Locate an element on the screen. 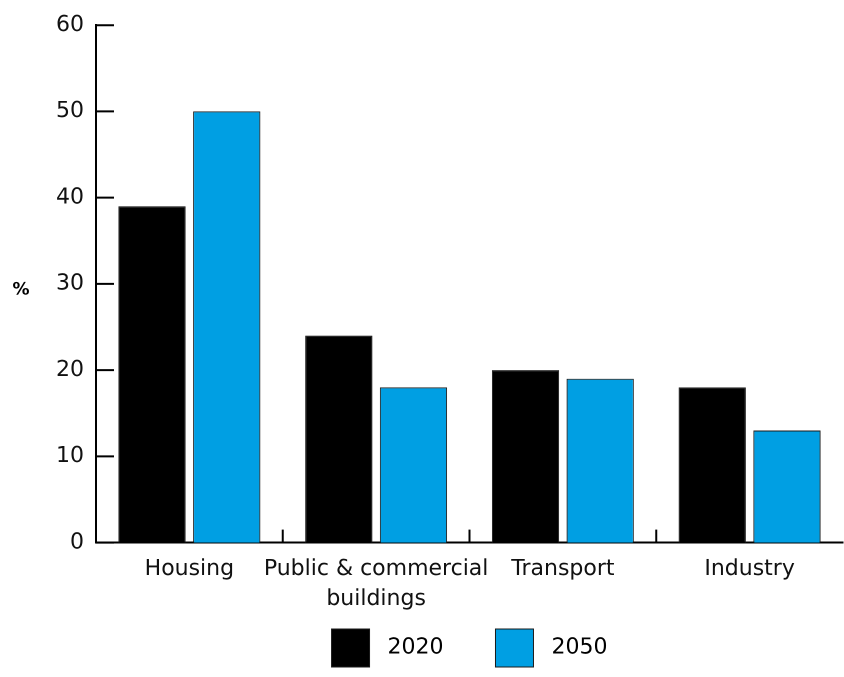 The width and height of the screenshot is (844, 677). x-tick-label: Housing is located at coordinates (189, 569).